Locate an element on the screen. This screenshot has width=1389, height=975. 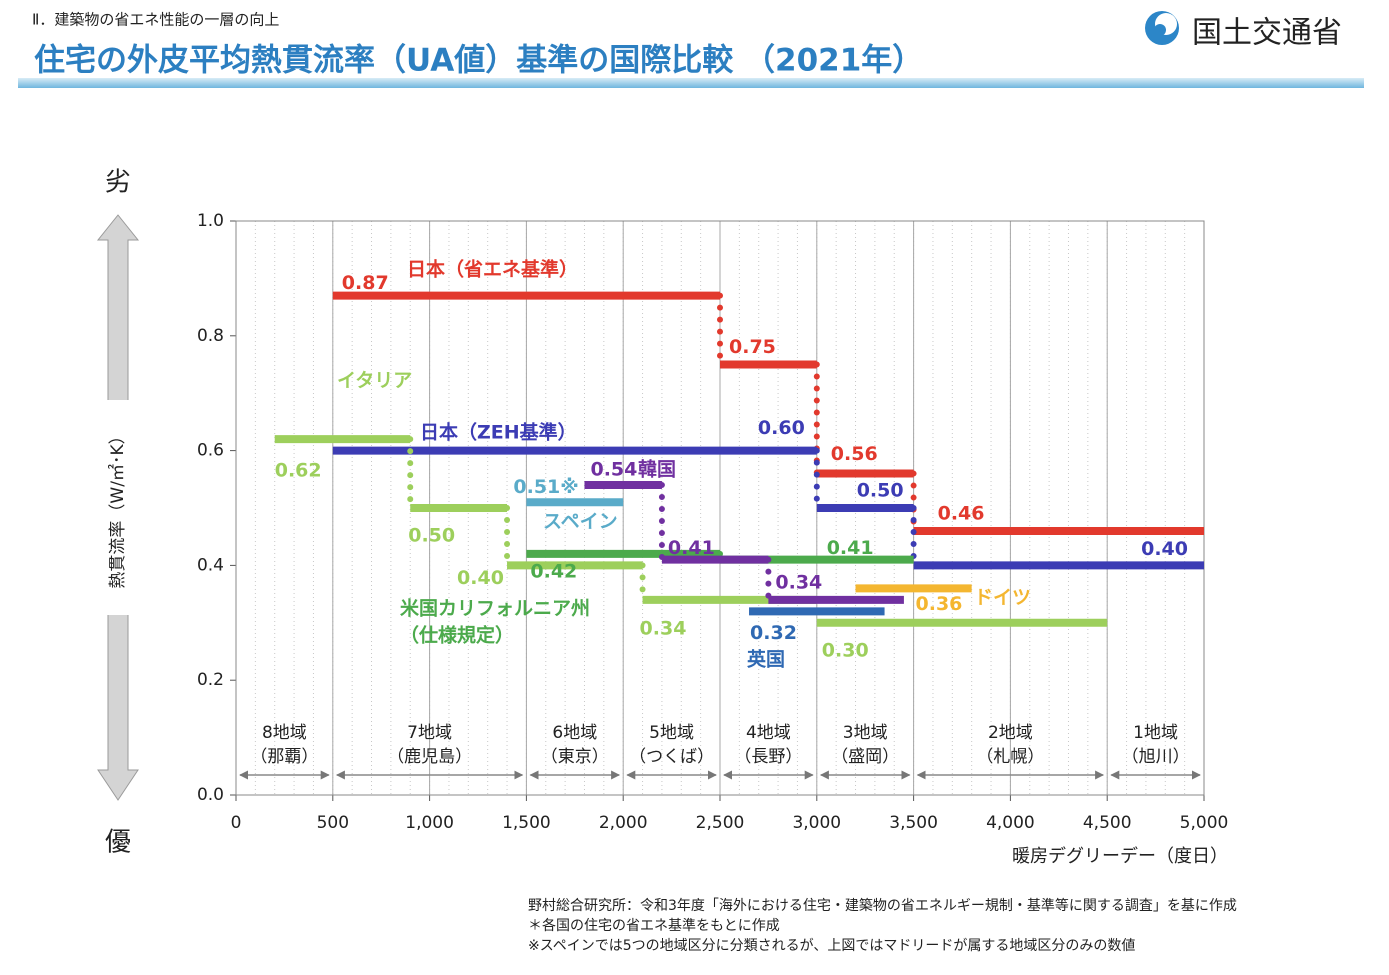
value-label: 0.54 is located at coordinates (613, 470).